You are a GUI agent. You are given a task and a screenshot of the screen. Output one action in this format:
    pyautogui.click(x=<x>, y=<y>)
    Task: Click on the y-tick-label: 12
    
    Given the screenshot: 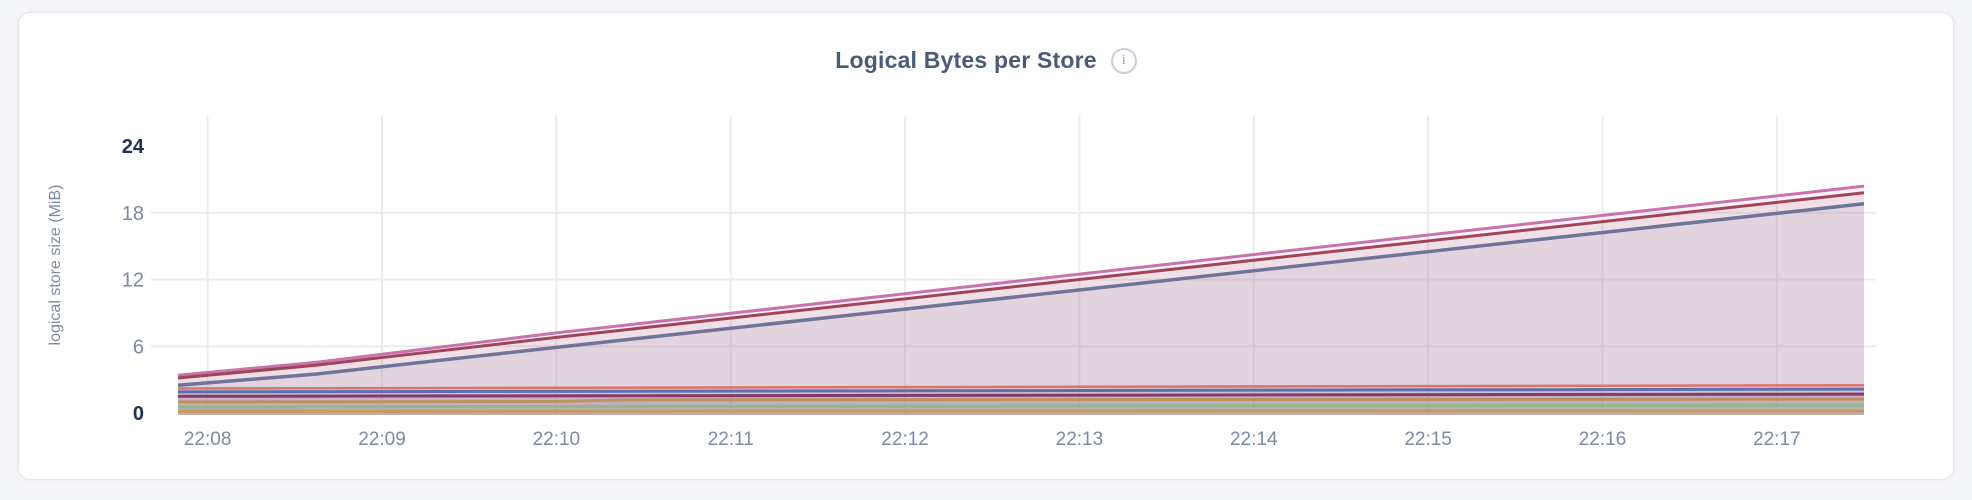 What is the action you would take?
    pyautogui.click(x=133, y=281)
    